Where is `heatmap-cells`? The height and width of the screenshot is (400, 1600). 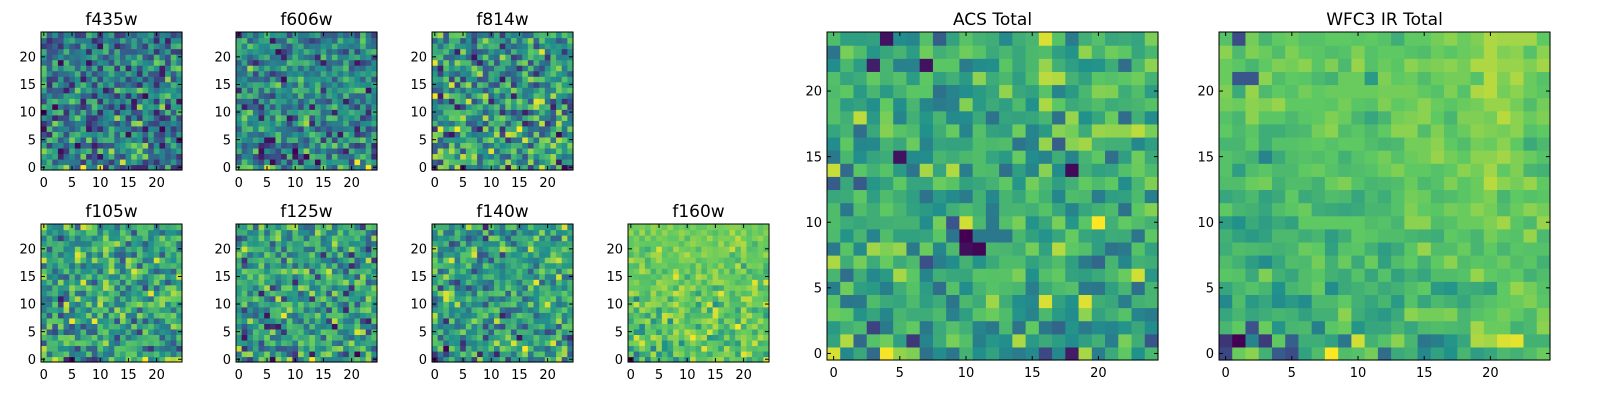 heatmap-cells is located at coordinates (503, 293).